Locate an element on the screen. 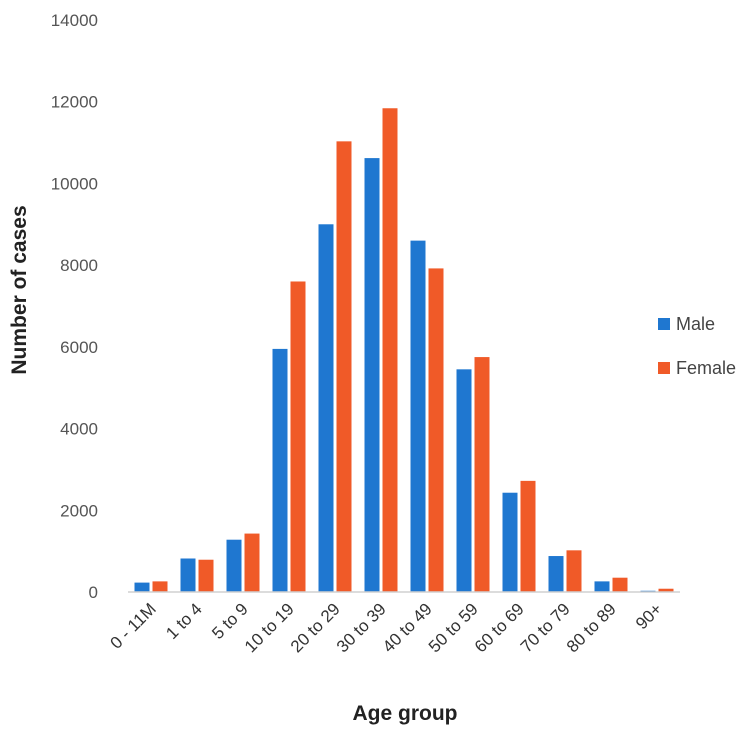 Image resolution: width=752 pixels, height=731 pixels. x-tick-label: 80 to 89 is located at coordinates (591, 627).